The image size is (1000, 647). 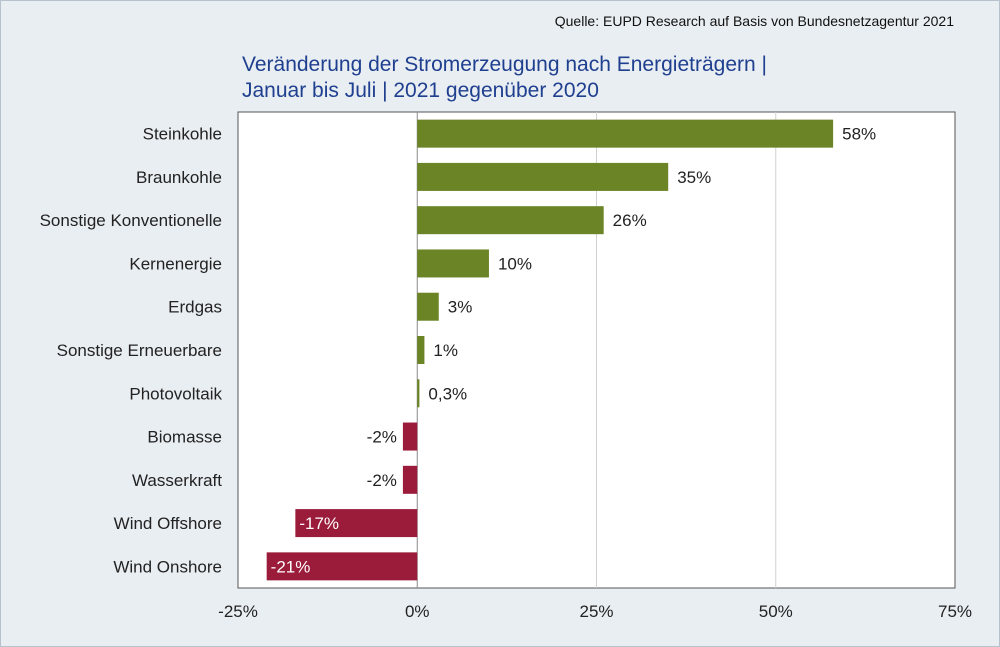 I want to click on x-tick-label: -25%, so click(x=238, y=611).